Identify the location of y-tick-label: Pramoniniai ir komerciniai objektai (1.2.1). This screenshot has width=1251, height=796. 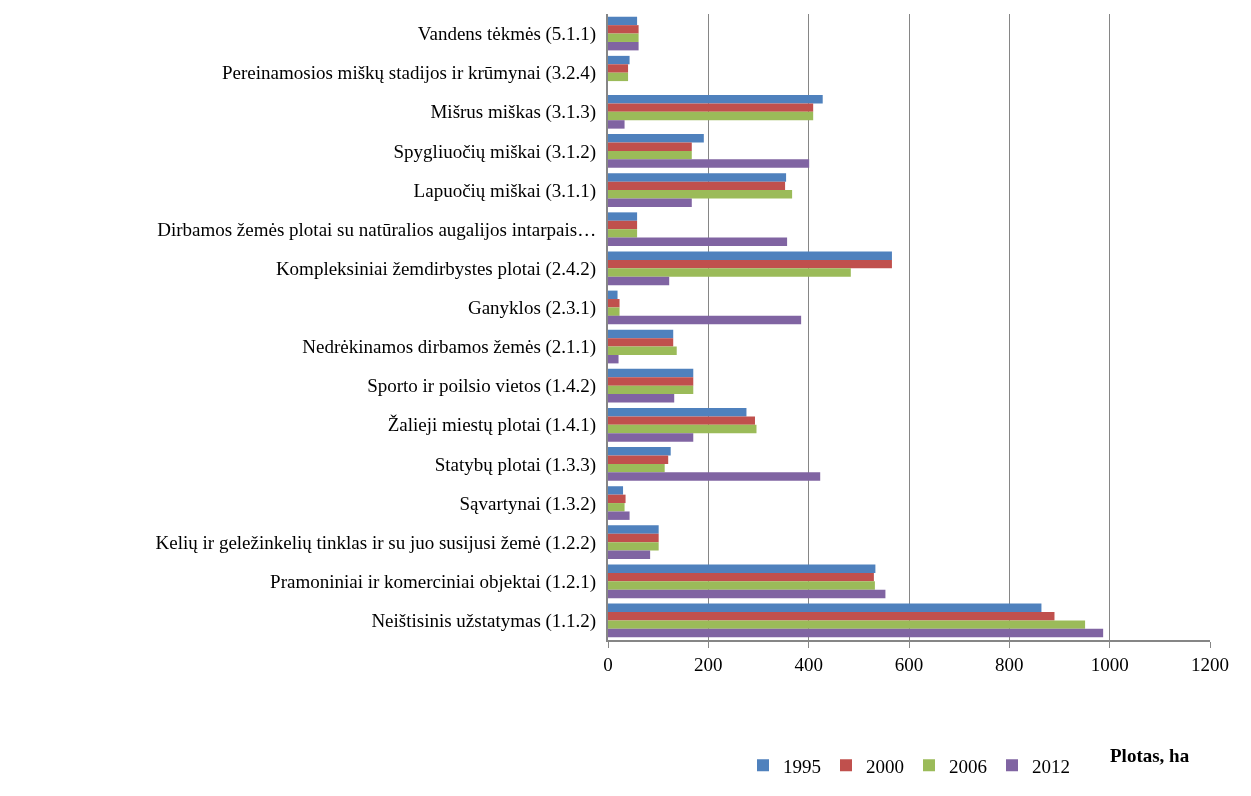
(433, 581).